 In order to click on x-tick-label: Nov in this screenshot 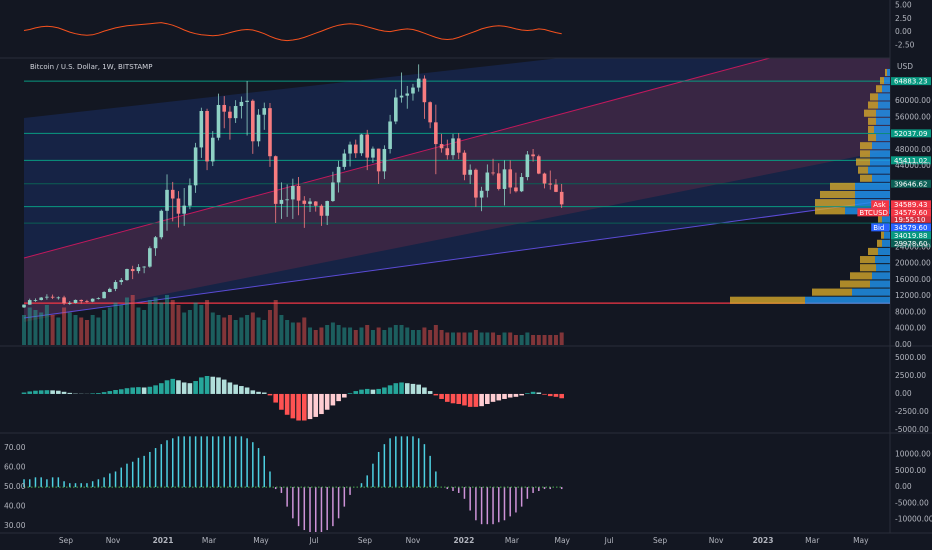, I will do `click(413, 540)`.